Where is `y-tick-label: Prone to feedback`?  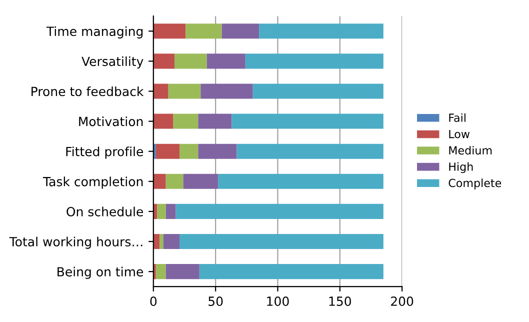 y-tick-label: Prone to feedback is located at coordinates (88, 91).